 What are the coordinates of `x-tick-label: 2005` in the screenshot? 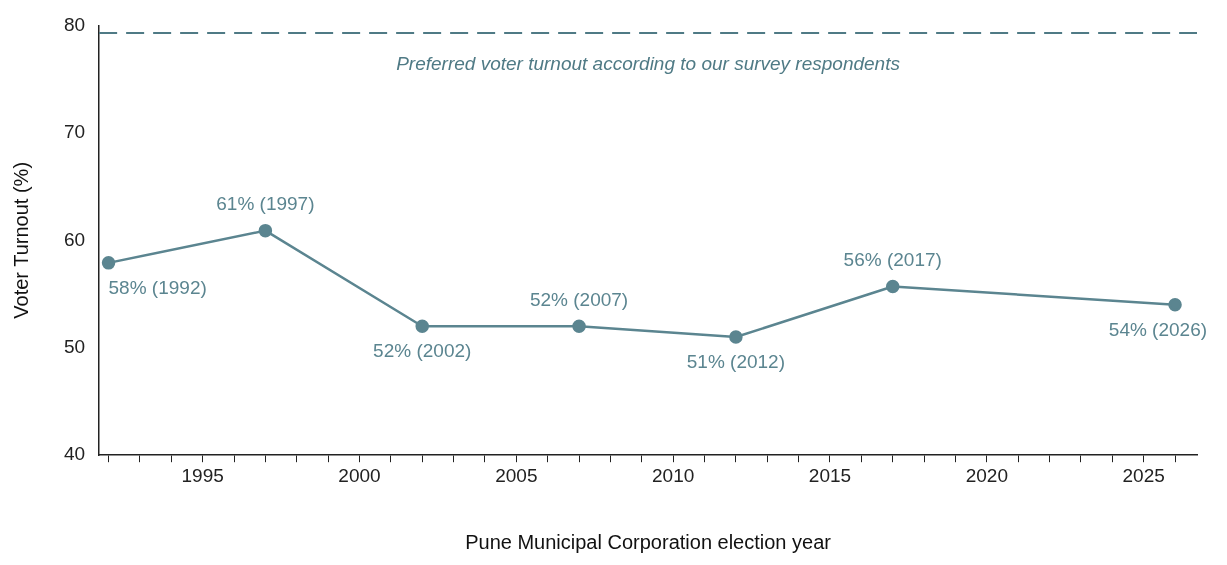 It's located at (516, 475).